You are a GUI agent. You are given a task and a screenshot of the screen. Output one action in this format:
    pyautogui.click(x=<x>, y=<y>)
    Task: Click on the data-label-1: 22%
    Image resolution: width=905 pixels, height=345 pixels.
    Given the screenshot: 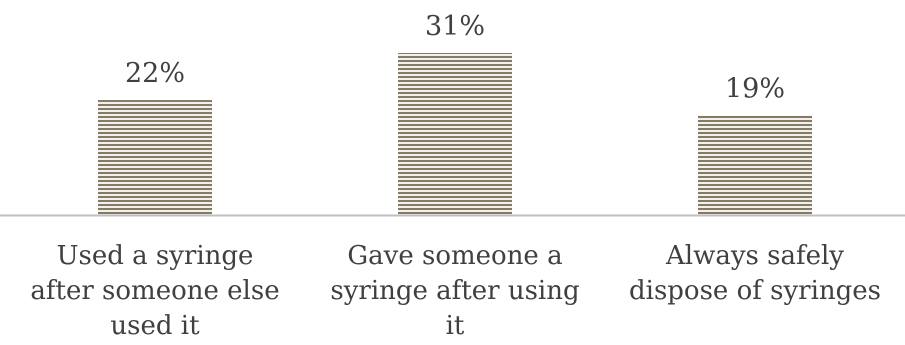 What is the action you would take?
    pyautogui.click(x=155, y=73)
    